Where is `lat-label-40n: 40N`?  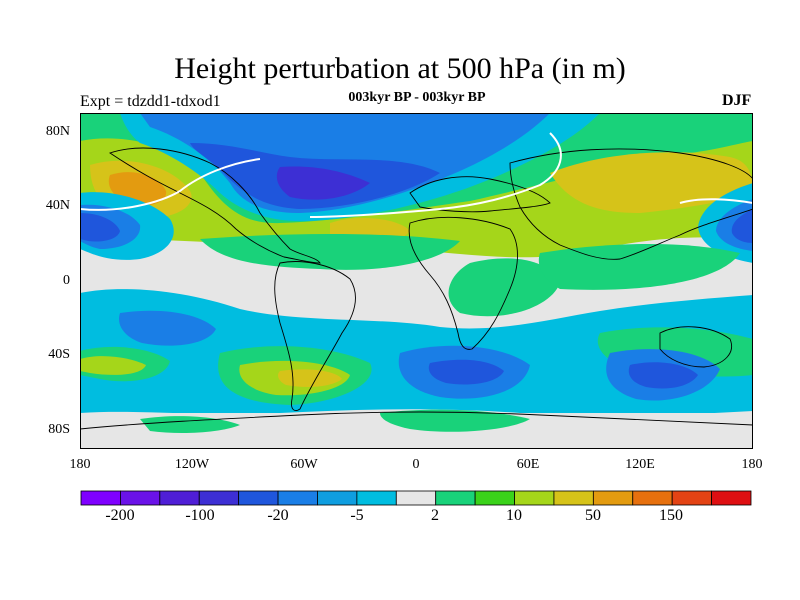
lat-label-40n: 40N is located at coordinates (57, 205).